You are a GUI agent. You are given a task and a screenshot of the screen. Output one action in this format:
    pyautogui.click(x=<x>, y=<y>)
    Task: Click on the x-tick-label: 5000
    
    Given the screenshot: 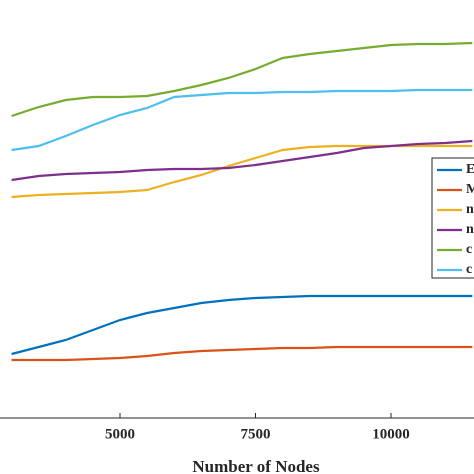 What is the action you would take?
    pyautogui.click(x=120, y=434)
    